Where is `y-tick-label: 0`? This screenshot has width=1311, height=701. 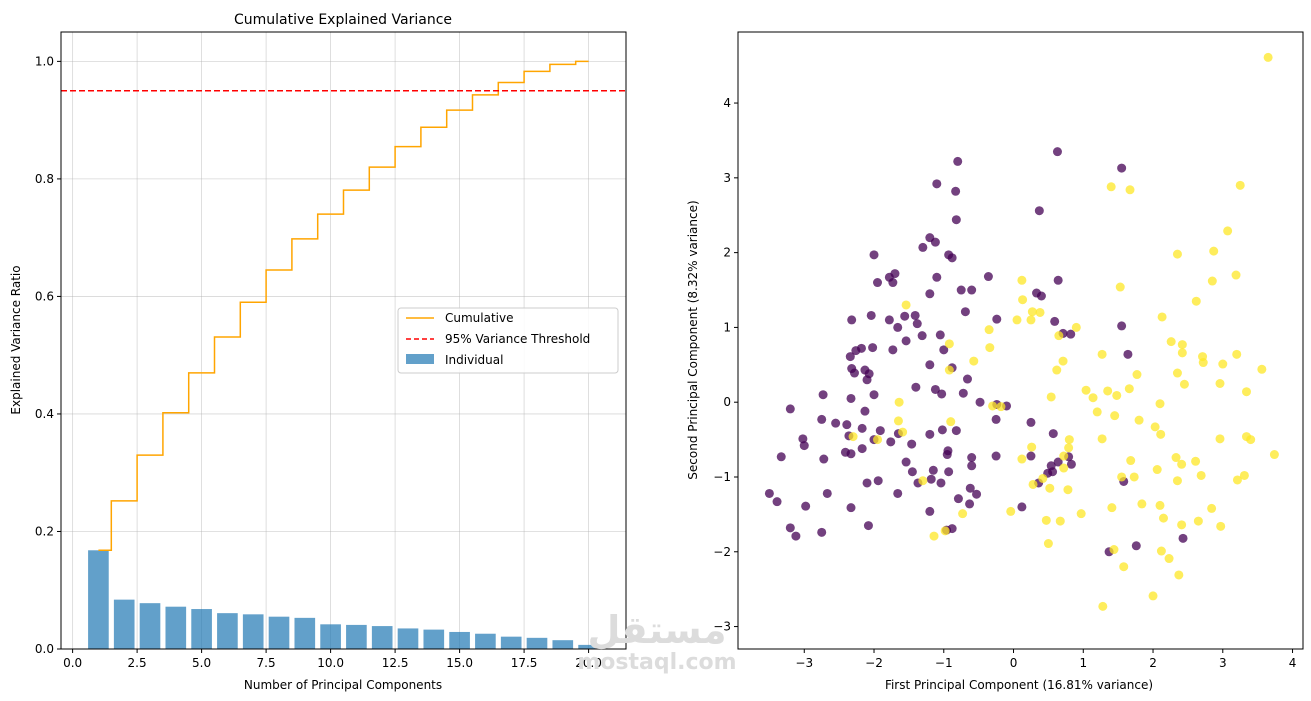 y-tick-label: 0 is located at coordinates (727, 402).